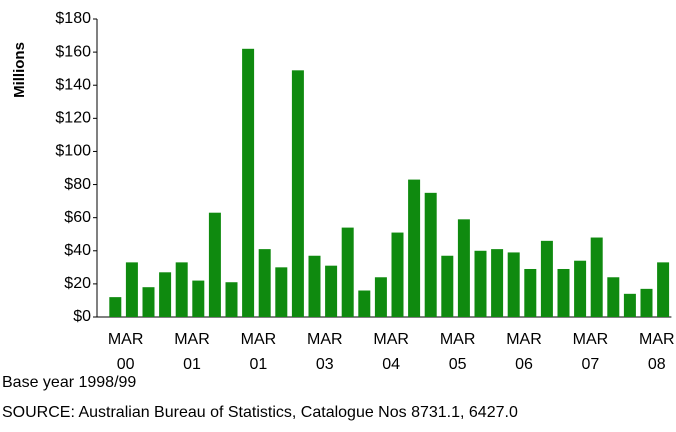 The height and width of the screenshot is (432, 676). Describe the element at coordinates (19, 70) in the screenshot. I see `y-axis-label: Millions` at that location.